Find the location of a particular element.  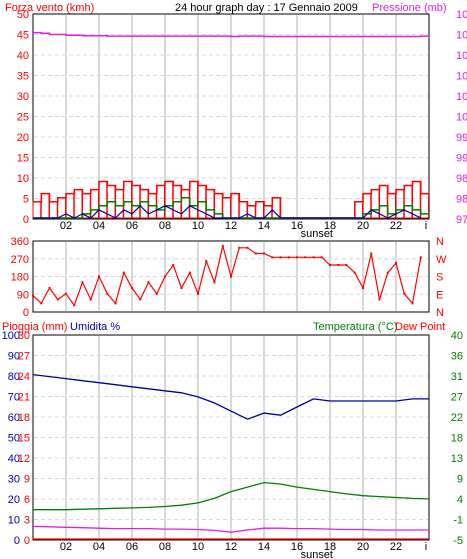

humidity-line is located at coordinates (230, 396).